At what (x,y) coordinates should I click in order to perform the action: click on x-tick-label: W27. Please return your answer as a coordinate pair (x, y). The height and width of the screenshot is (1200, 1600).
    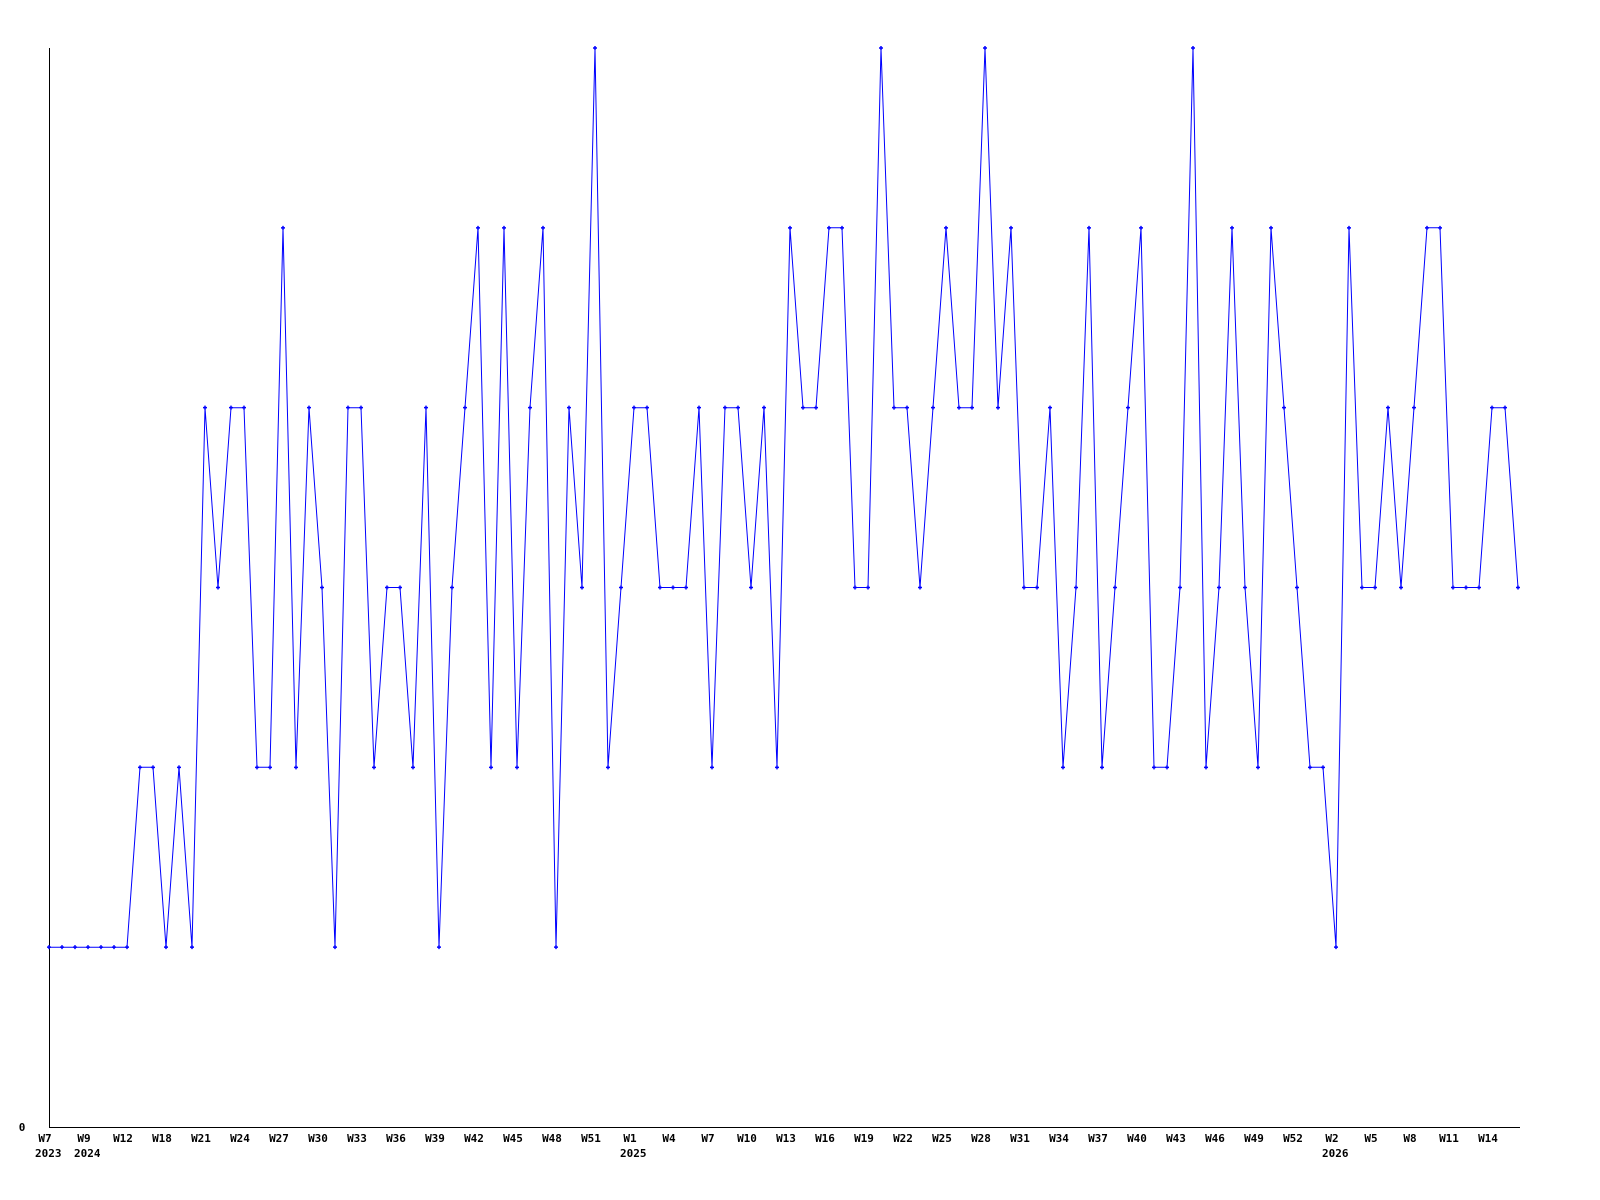
    Looking at the image, I should click on (279, 1138).